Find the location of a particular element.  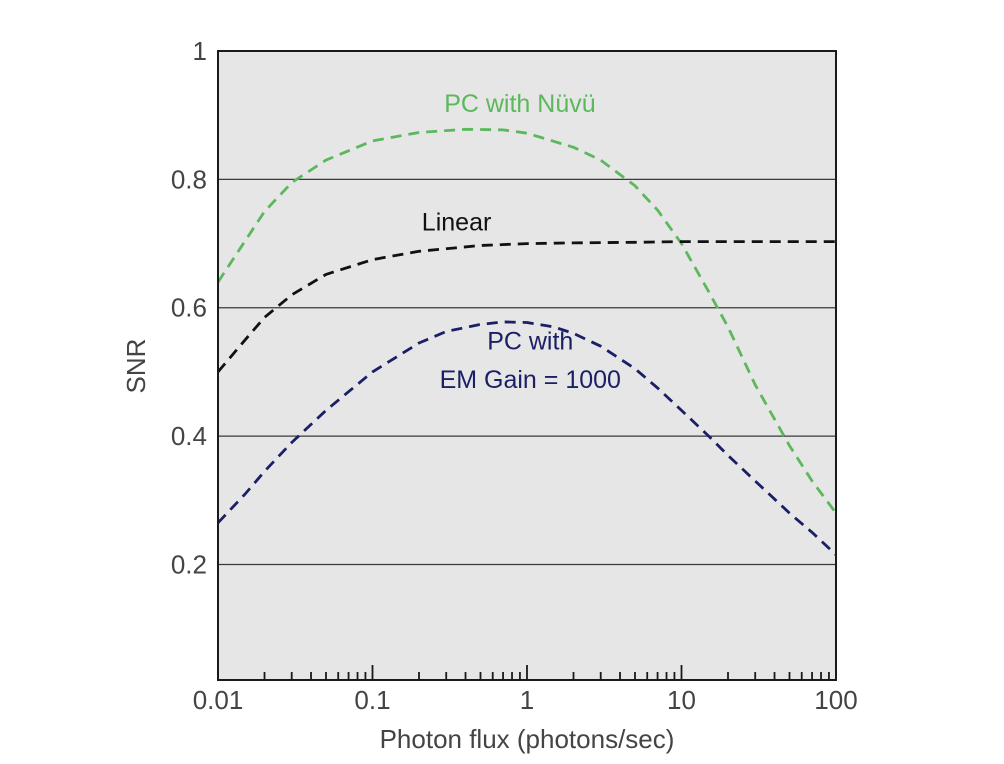

y-tick-label: 0.2 is located at coordinates (189, 564).